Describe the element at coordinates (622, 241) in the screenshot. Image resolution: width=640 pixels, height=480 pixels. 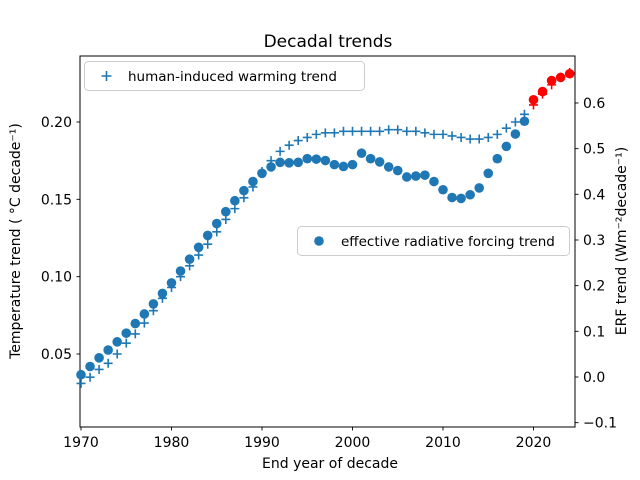
I see `y-axis-label-right: ERF trend (Wm⁻²decade⁻¹)` at that location.